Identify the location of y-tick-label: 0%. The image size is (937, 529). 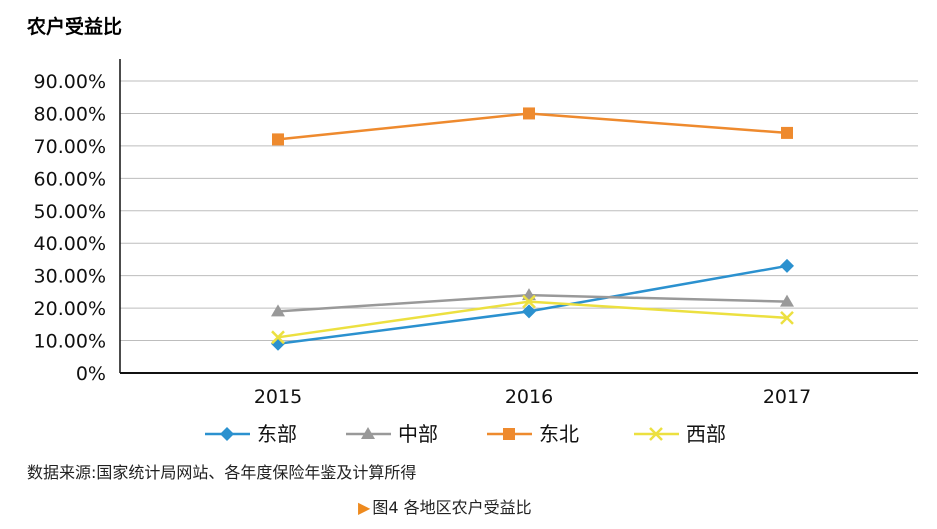
(91, 374).